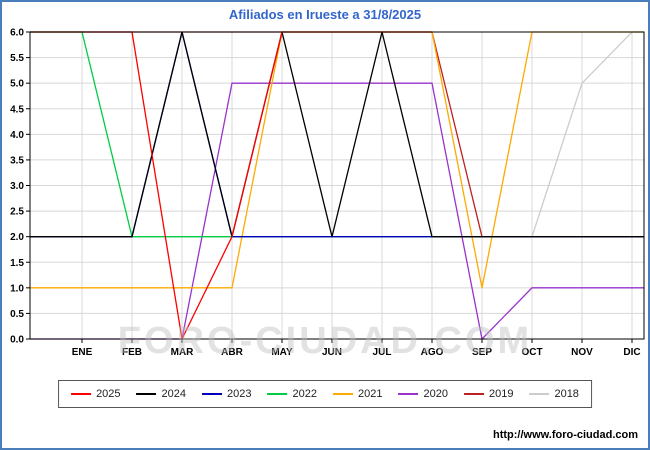 The width and height of the screenshot is (650, 450). What do you see at coordinates (17, 109) in the screenshot?
I see `svg-text: 4.5` at bounding box center [17, 109].